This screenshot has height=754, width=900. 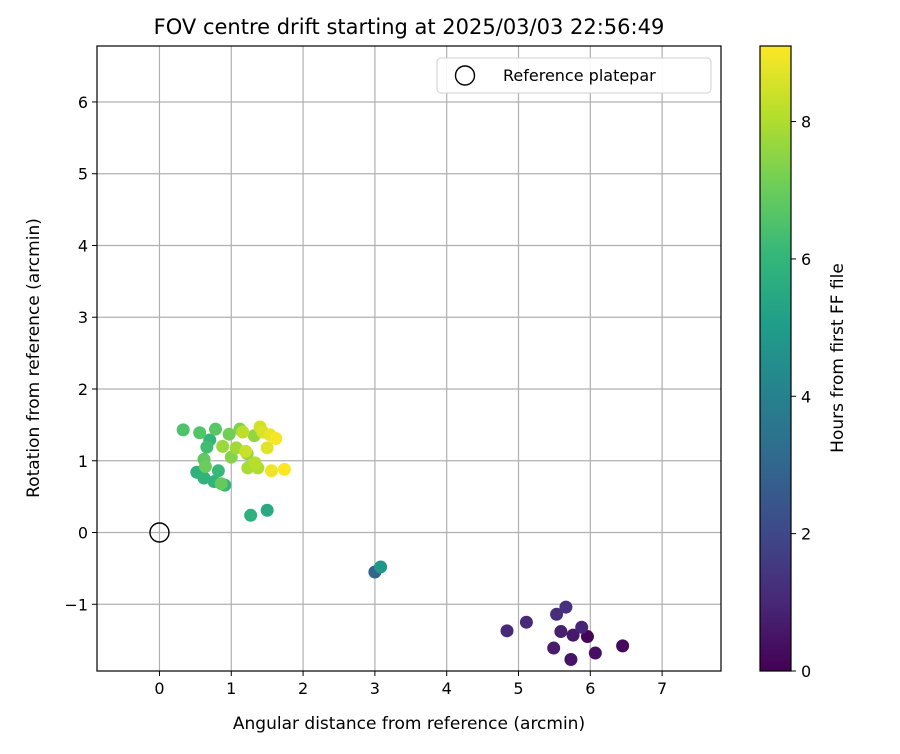 What do you see at coordinates (447, 688) in the screenshot?
I see `x-tick-label: 4` at bounding box center [447, 688].